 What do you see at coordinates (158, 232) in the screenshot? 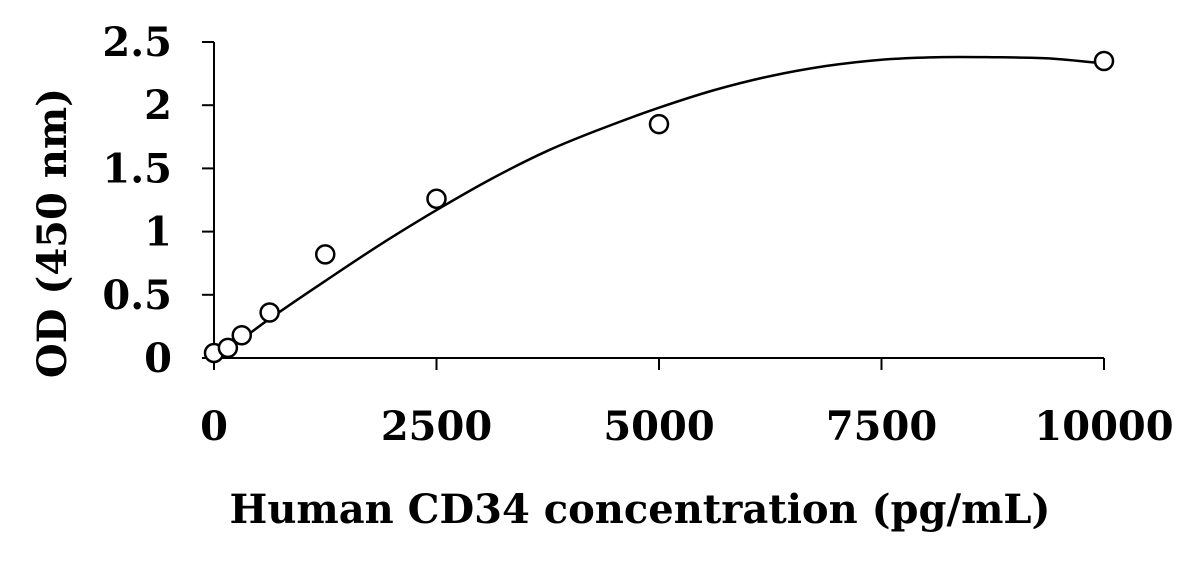
I see `y-tick-label: 1` at bounding box center [158, 232].